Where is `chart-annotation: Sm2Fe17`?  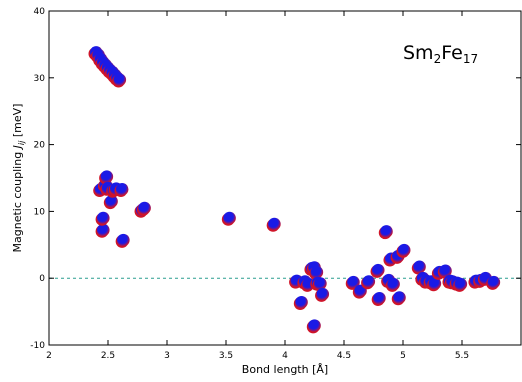 chart-annotation: Sm2Fe17 is located at coordinates (440, 54).